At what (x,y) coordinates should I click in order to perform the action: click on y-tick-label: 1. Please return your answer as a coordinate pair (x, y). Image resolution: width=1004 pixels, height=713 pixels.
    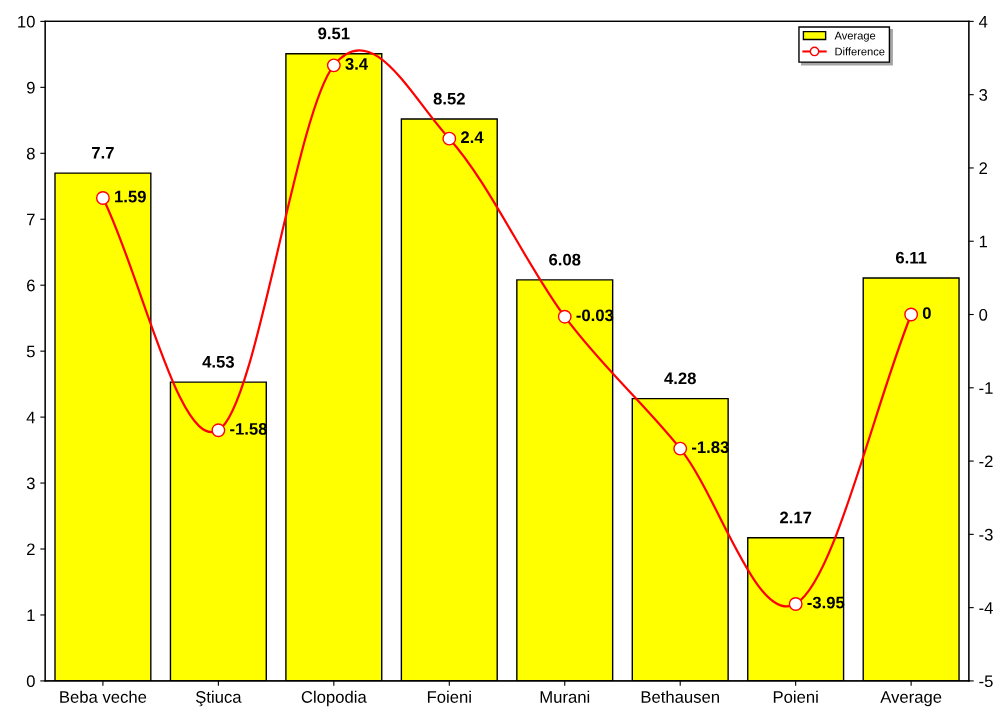
    Looking at the image, I should click on (31, 615).